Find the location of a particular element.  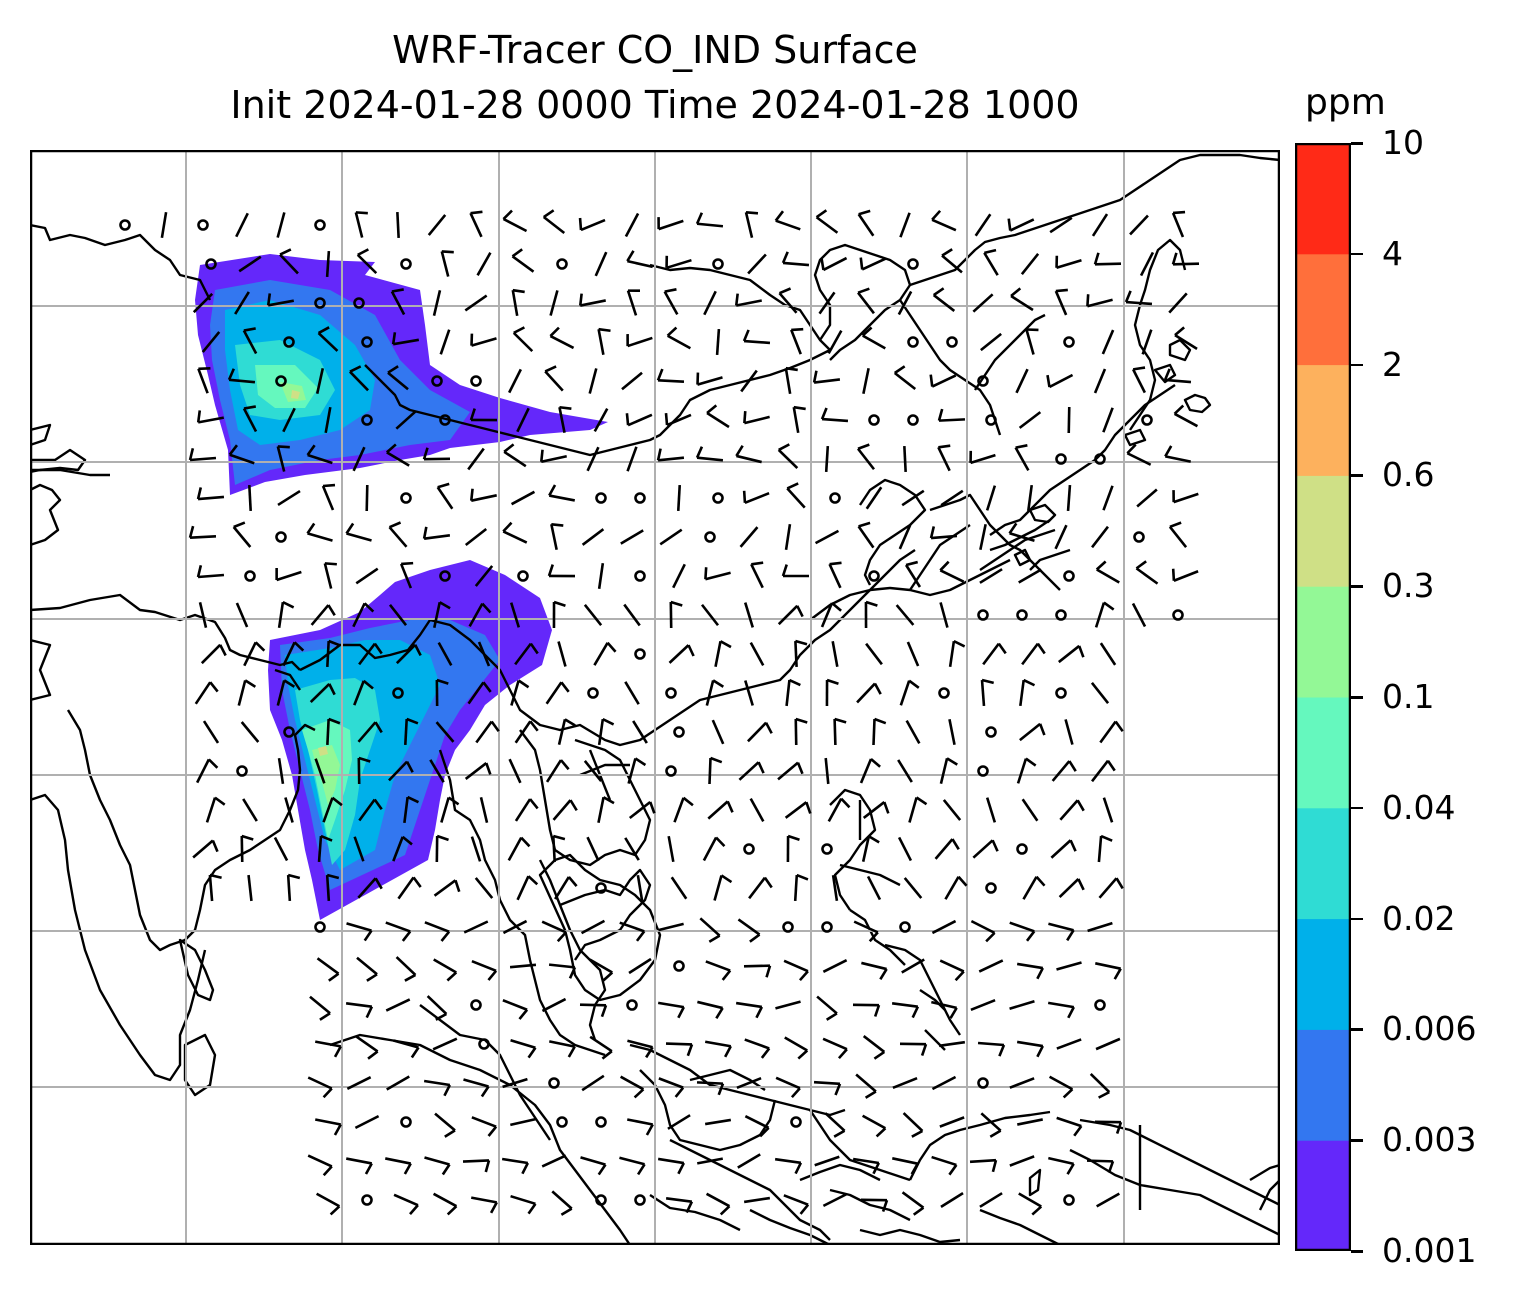

colorbar-tick-label: 0.02 is located at coordinates (1419, 918).